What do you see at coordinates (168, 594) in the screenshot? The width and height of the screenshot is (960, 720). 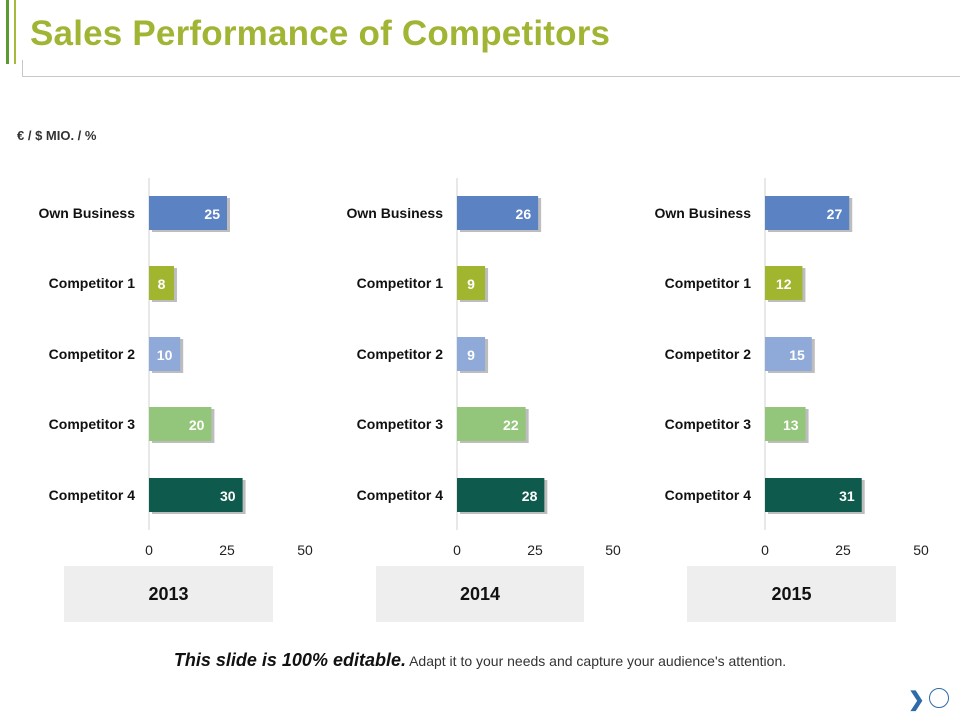 I see `year-label-2013: 2013` at bounding box center [168, 594].